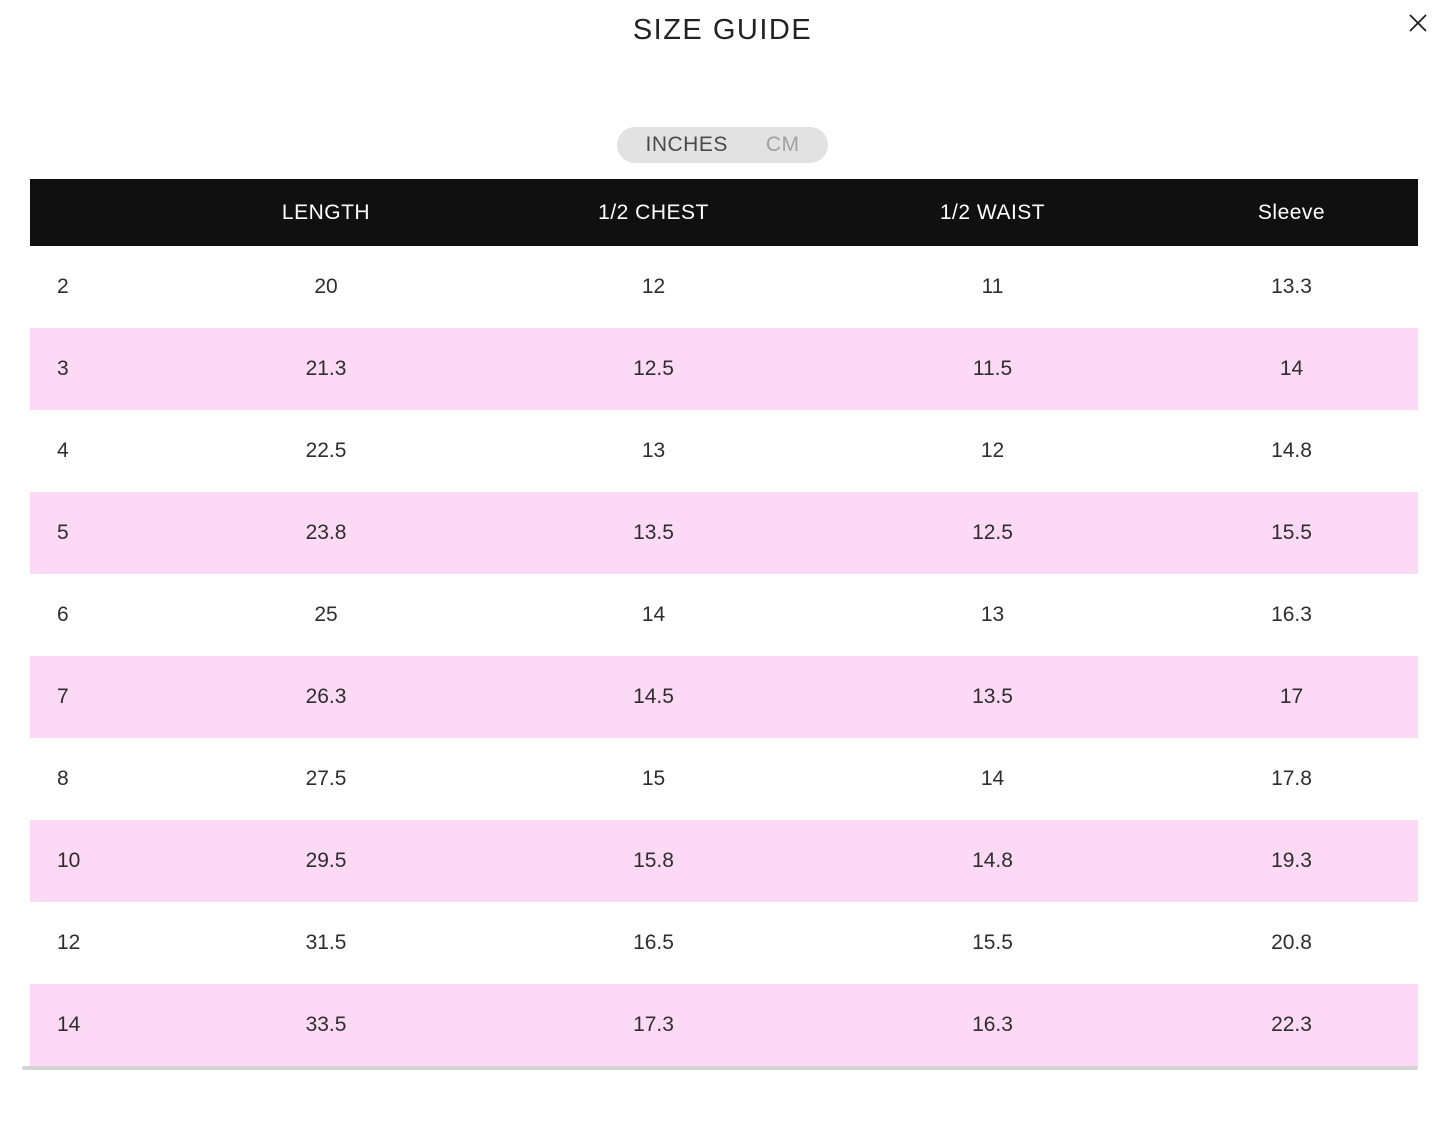  What do you see at coordinates (326, 532) in the screenshot?
I see `length-cell: 23.8` at bounding box center [326, 532].